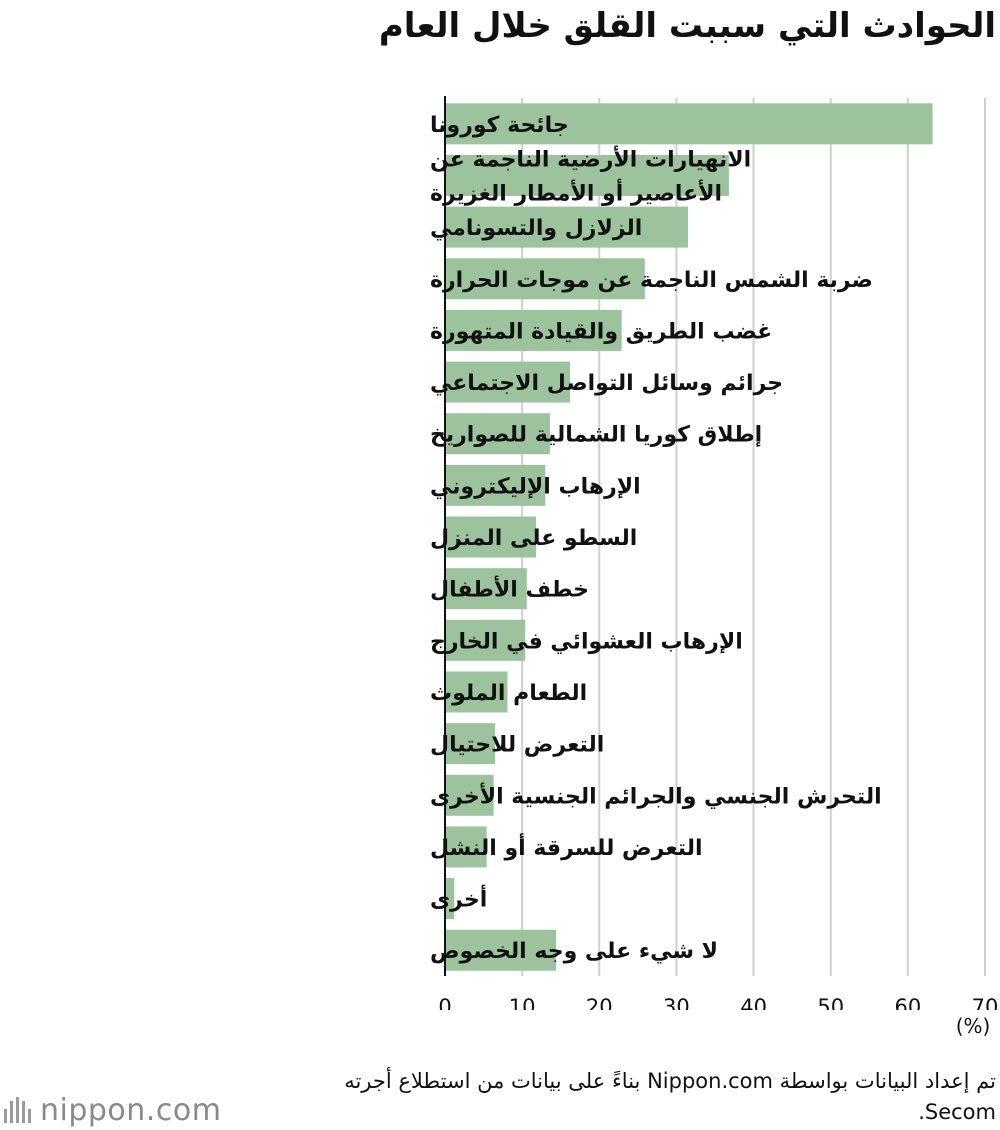 The height and width of the screenshot is (1130, 1000). I want to click on x-tick-label: 40, so click(753, 1002).